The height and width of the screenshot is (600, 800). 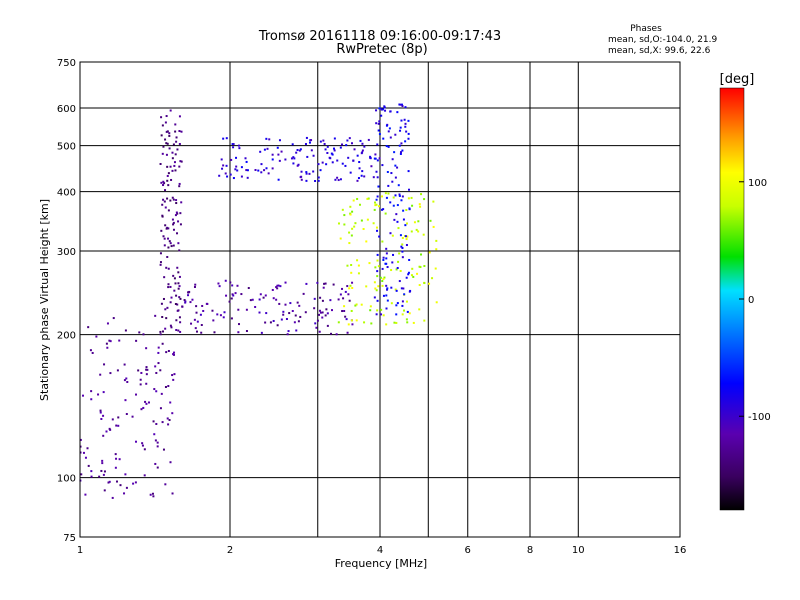 What do you see at coordinates (757, 183) in the screenshot?
I see `colorbar-tick-label: 100` at bounding box center [757, 183].